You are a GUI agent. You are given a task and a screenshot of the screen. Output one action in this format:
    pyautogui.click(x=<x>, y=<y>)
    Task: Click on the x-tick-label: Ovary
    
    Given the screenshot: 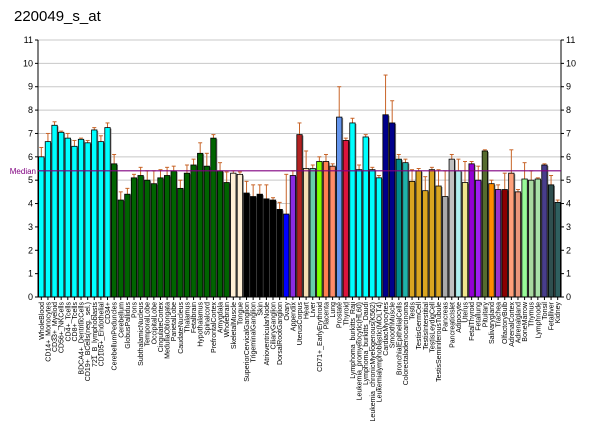 What is the action you would take?
    pyautogui.click(x=287, y=311)
    